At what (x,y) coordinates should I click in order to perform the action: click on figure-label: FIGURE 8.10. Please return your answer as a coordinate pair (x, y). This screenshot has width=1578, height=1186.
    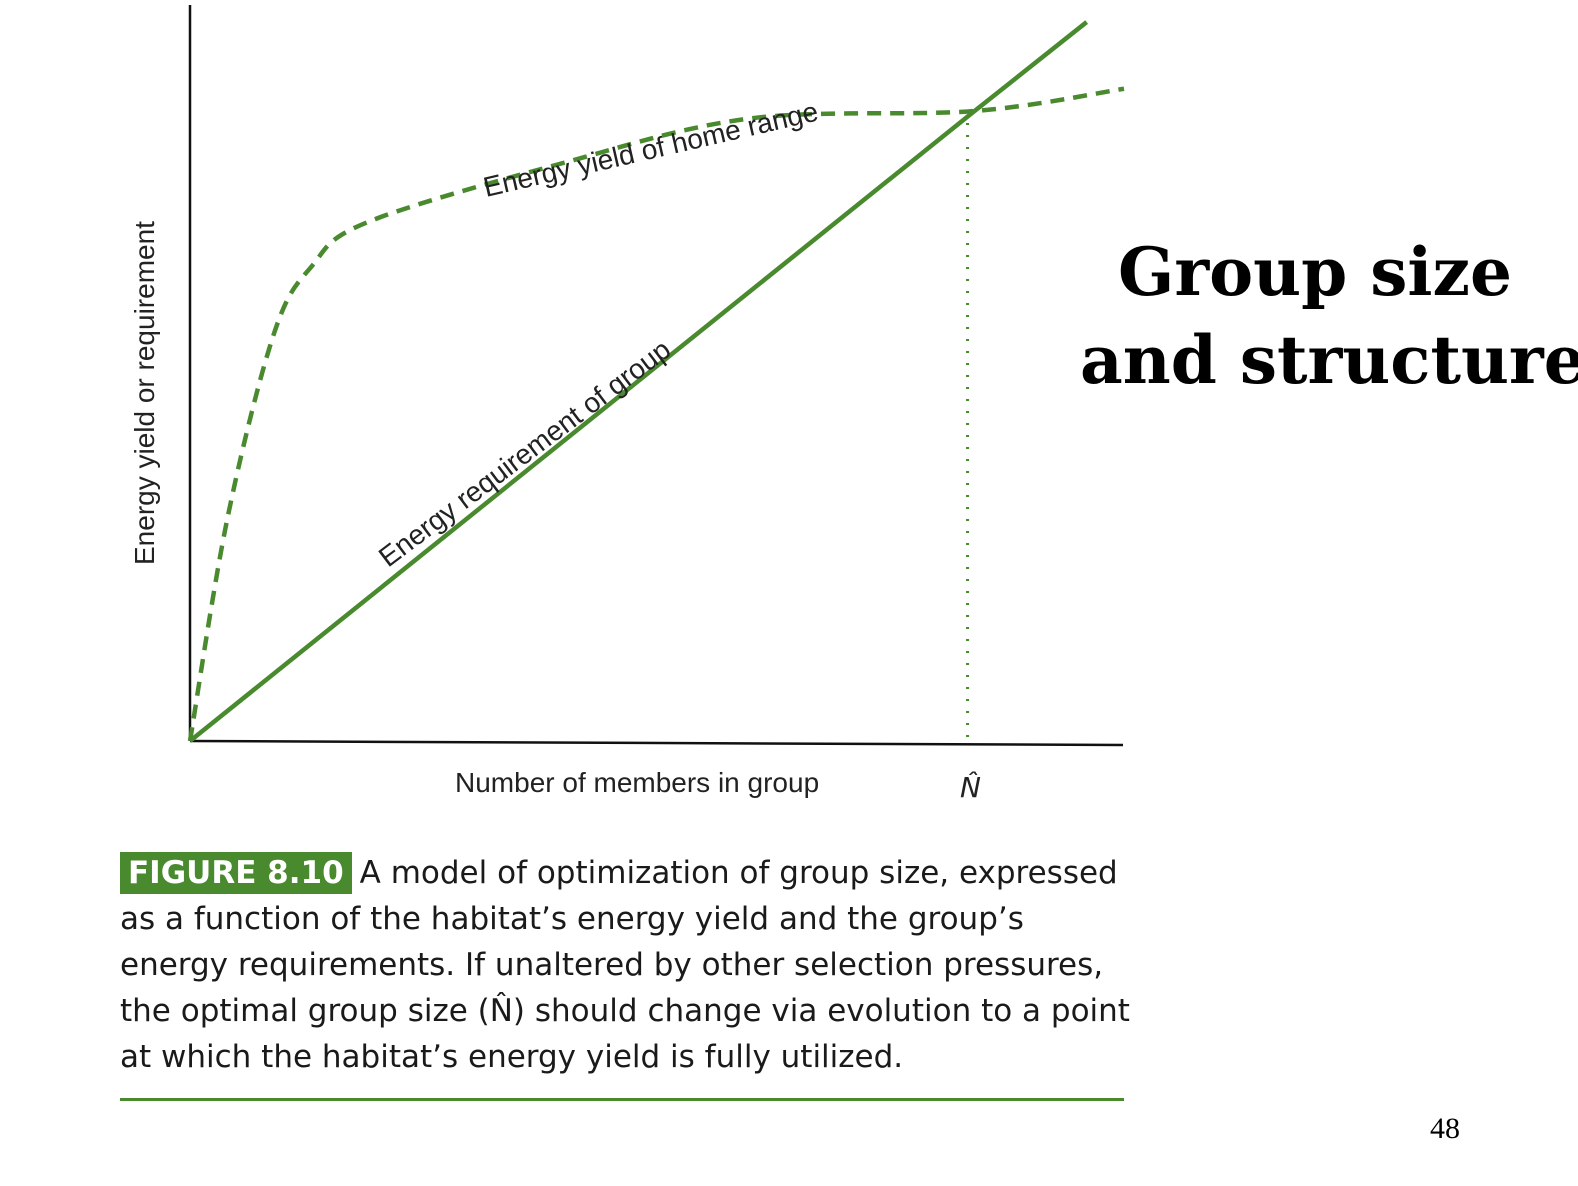
    Looking at the image, I should click on (236, 873).